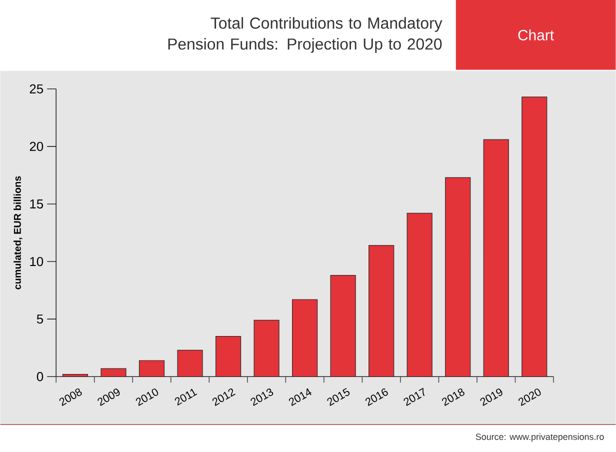 The image size is (616, 452). What do you see at coordinates (305, 35) in the screenshot?
I see `chart-title: Total Contributions to Mandatory Pension Funds: Projection Up to 2020` at bounding box center [305, 35].